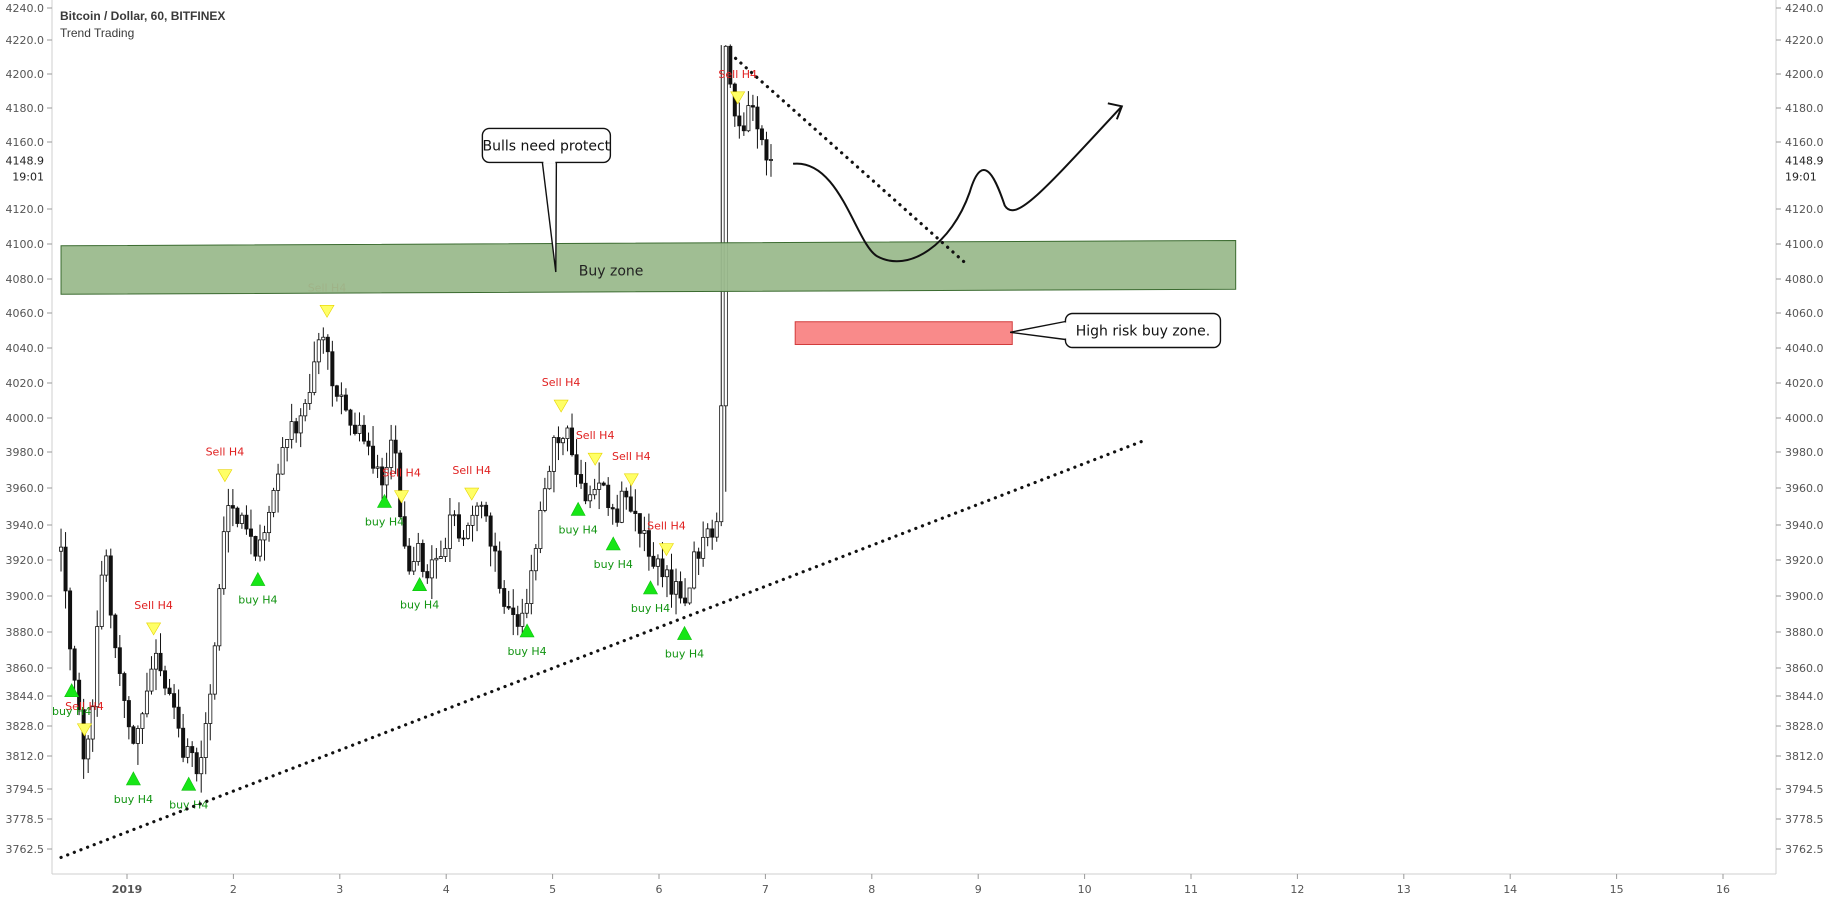  Describe the element at coordinates (1804, 74) in the screenshot. I see `y-tick-label-right: 4200.0` at that location.